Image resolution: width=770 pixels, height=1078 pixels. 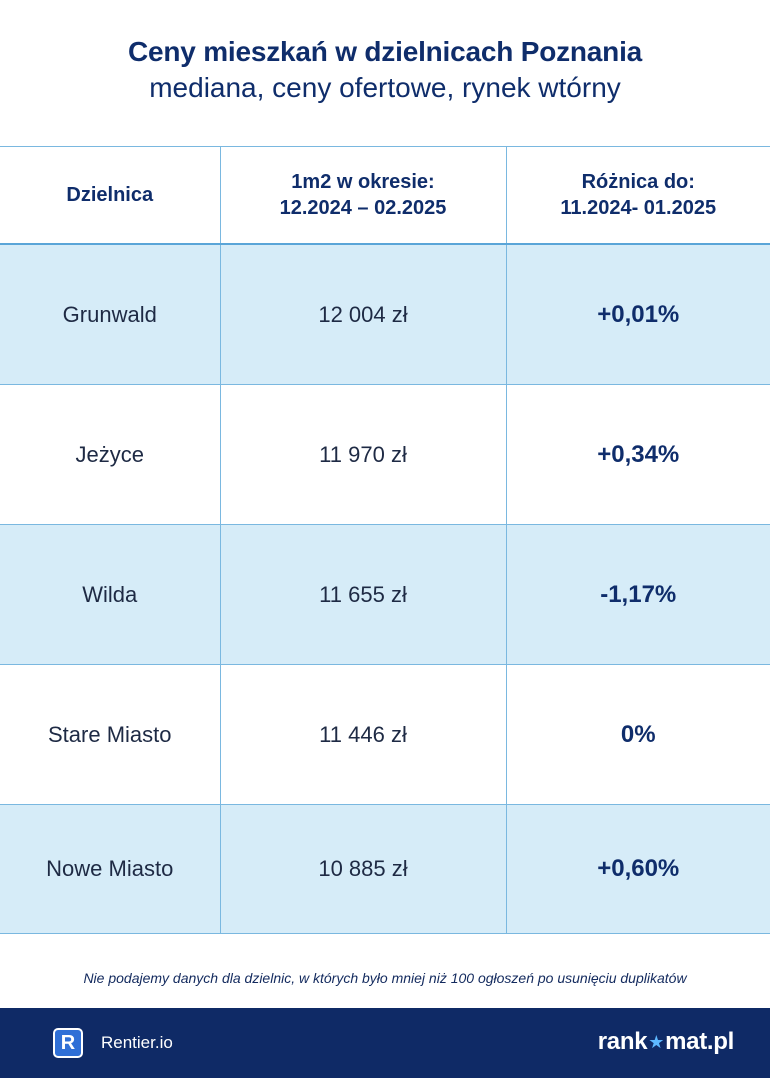 I want to click on cell-diff: +0,01%, so click(x=637, y=314).